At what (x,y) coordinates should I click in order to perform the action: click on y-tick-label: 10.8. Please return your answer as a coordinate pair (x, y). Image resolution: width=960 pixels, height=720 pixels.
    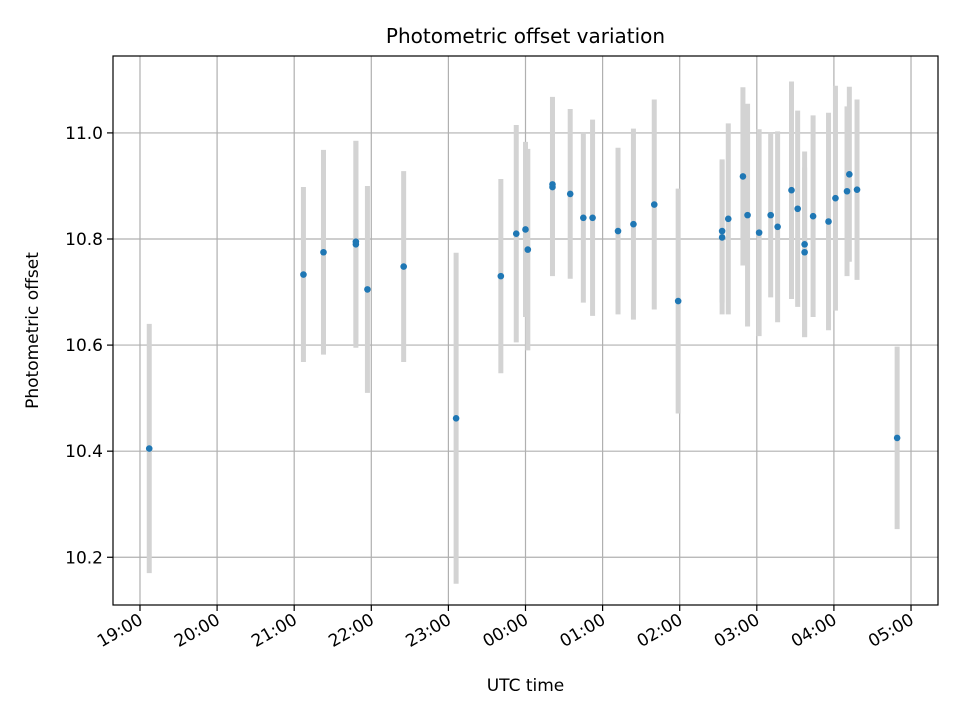
    Looking at the image, I should click on (84, 240).